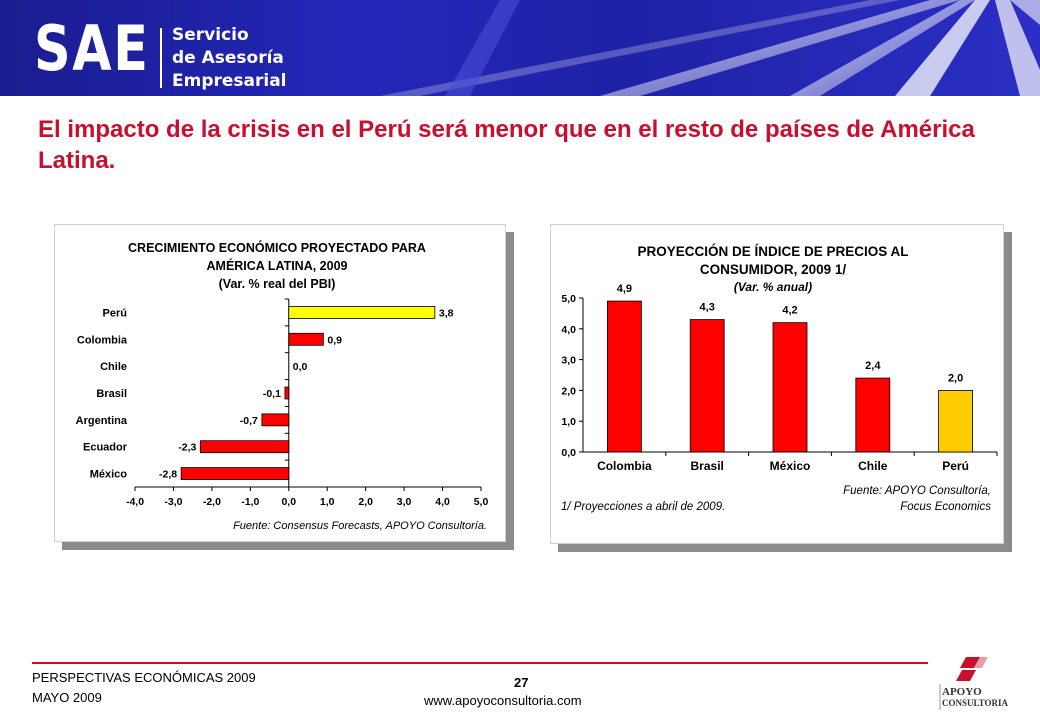 The width and height of the screenshot is (1040, 720). What do you see at coordinates (945, 507) in the screenshot?
I see `chart2-source-line2: Focus Economics` at bounding box center [945, 507].